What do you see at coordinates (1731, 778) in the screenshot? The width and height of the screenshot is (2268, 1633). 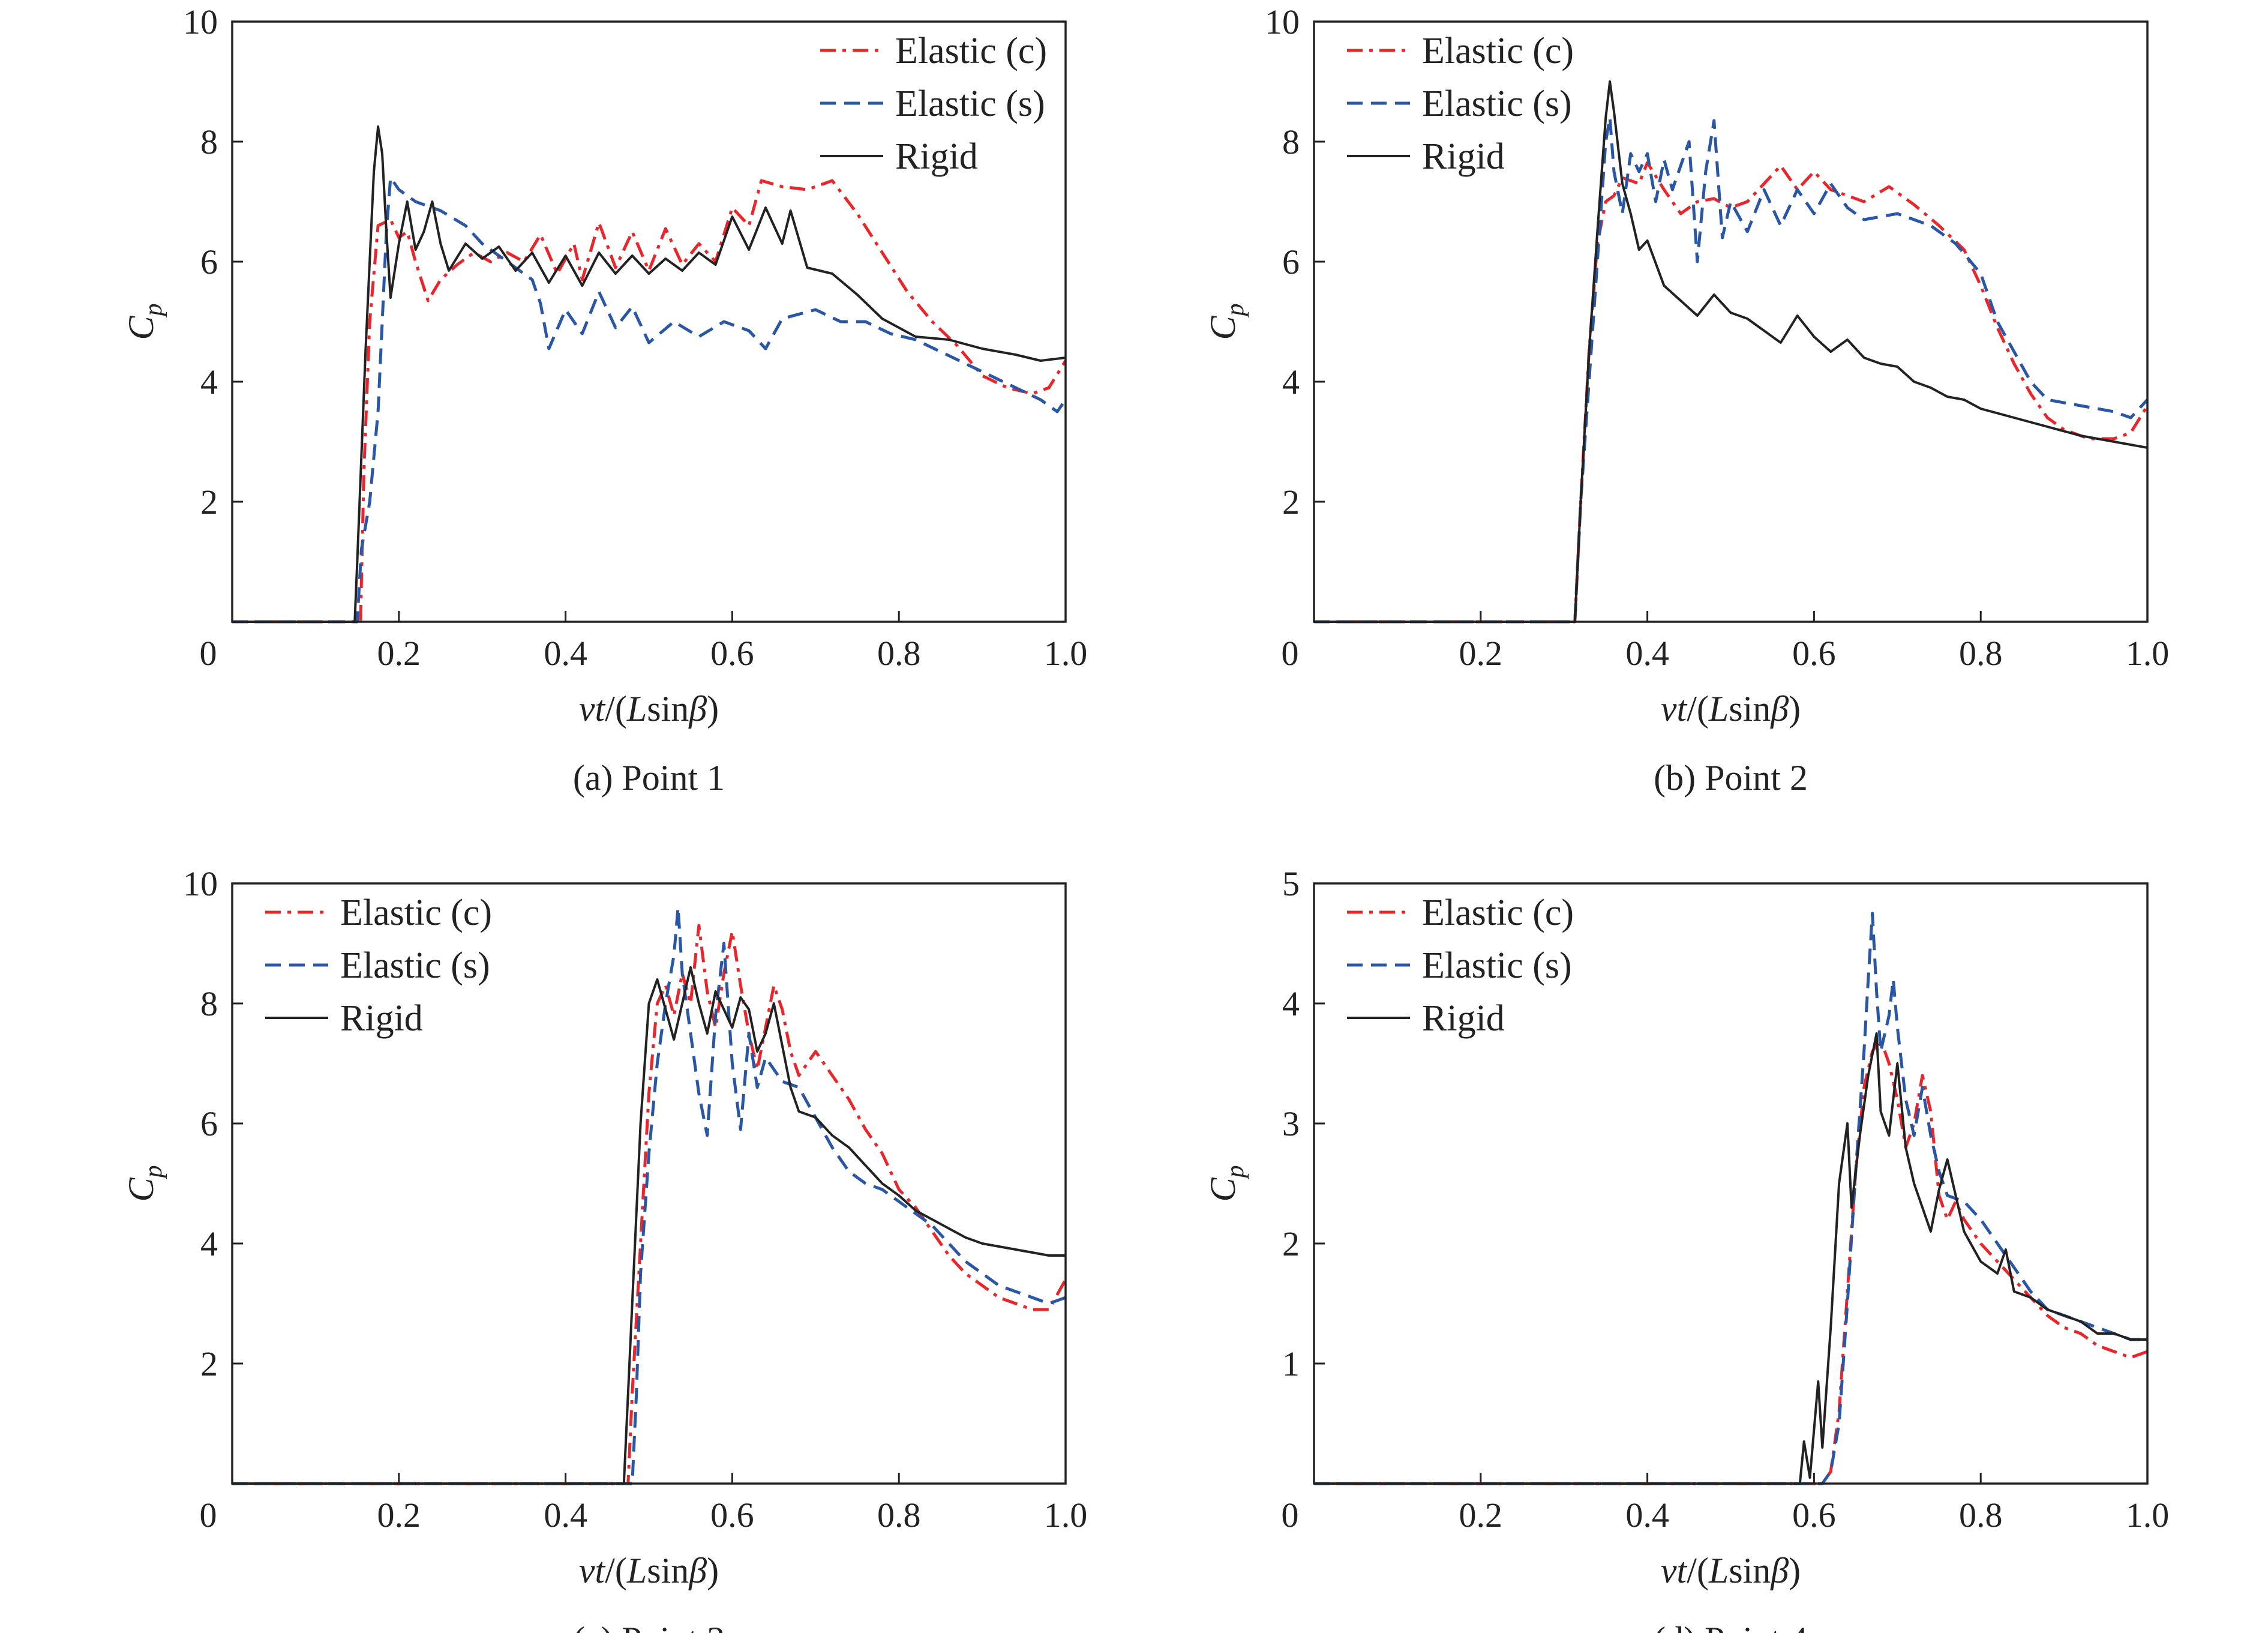 I see `panel-caption: (b) Point 2` at bounding box center [1731, 778].